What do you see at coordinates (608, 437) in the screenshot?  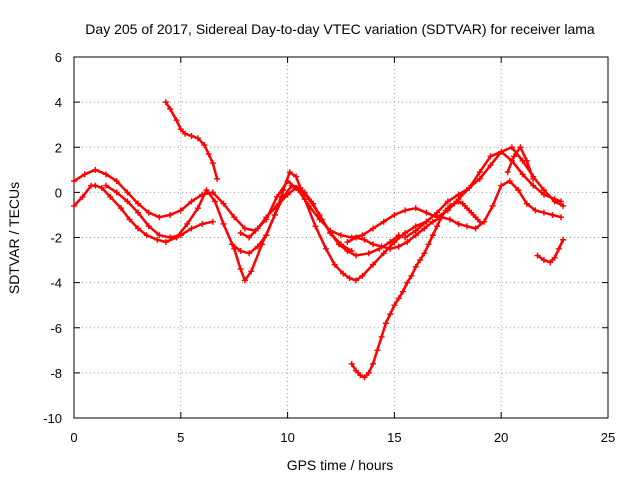 I see `x-tick-label: 25` at bounding box center [608, 437].